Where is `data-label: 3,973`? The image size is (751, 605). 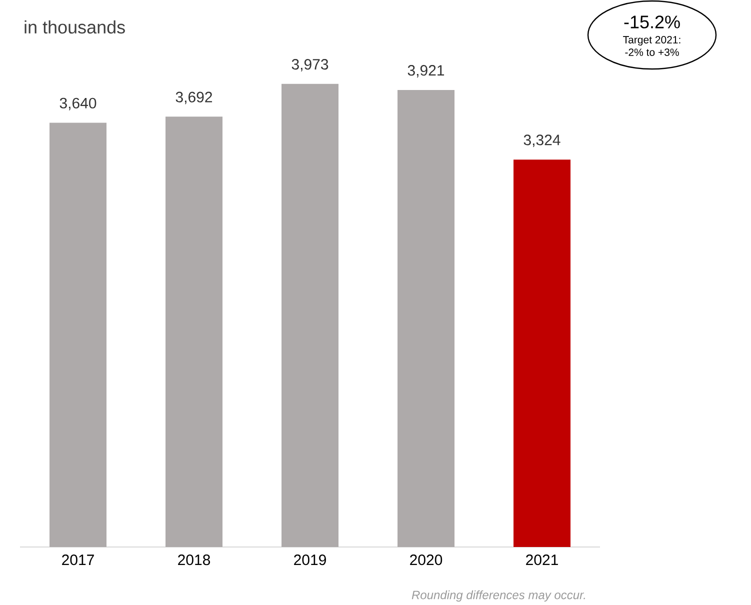
data-label: 3,973 is located at coordinates (310, 65).